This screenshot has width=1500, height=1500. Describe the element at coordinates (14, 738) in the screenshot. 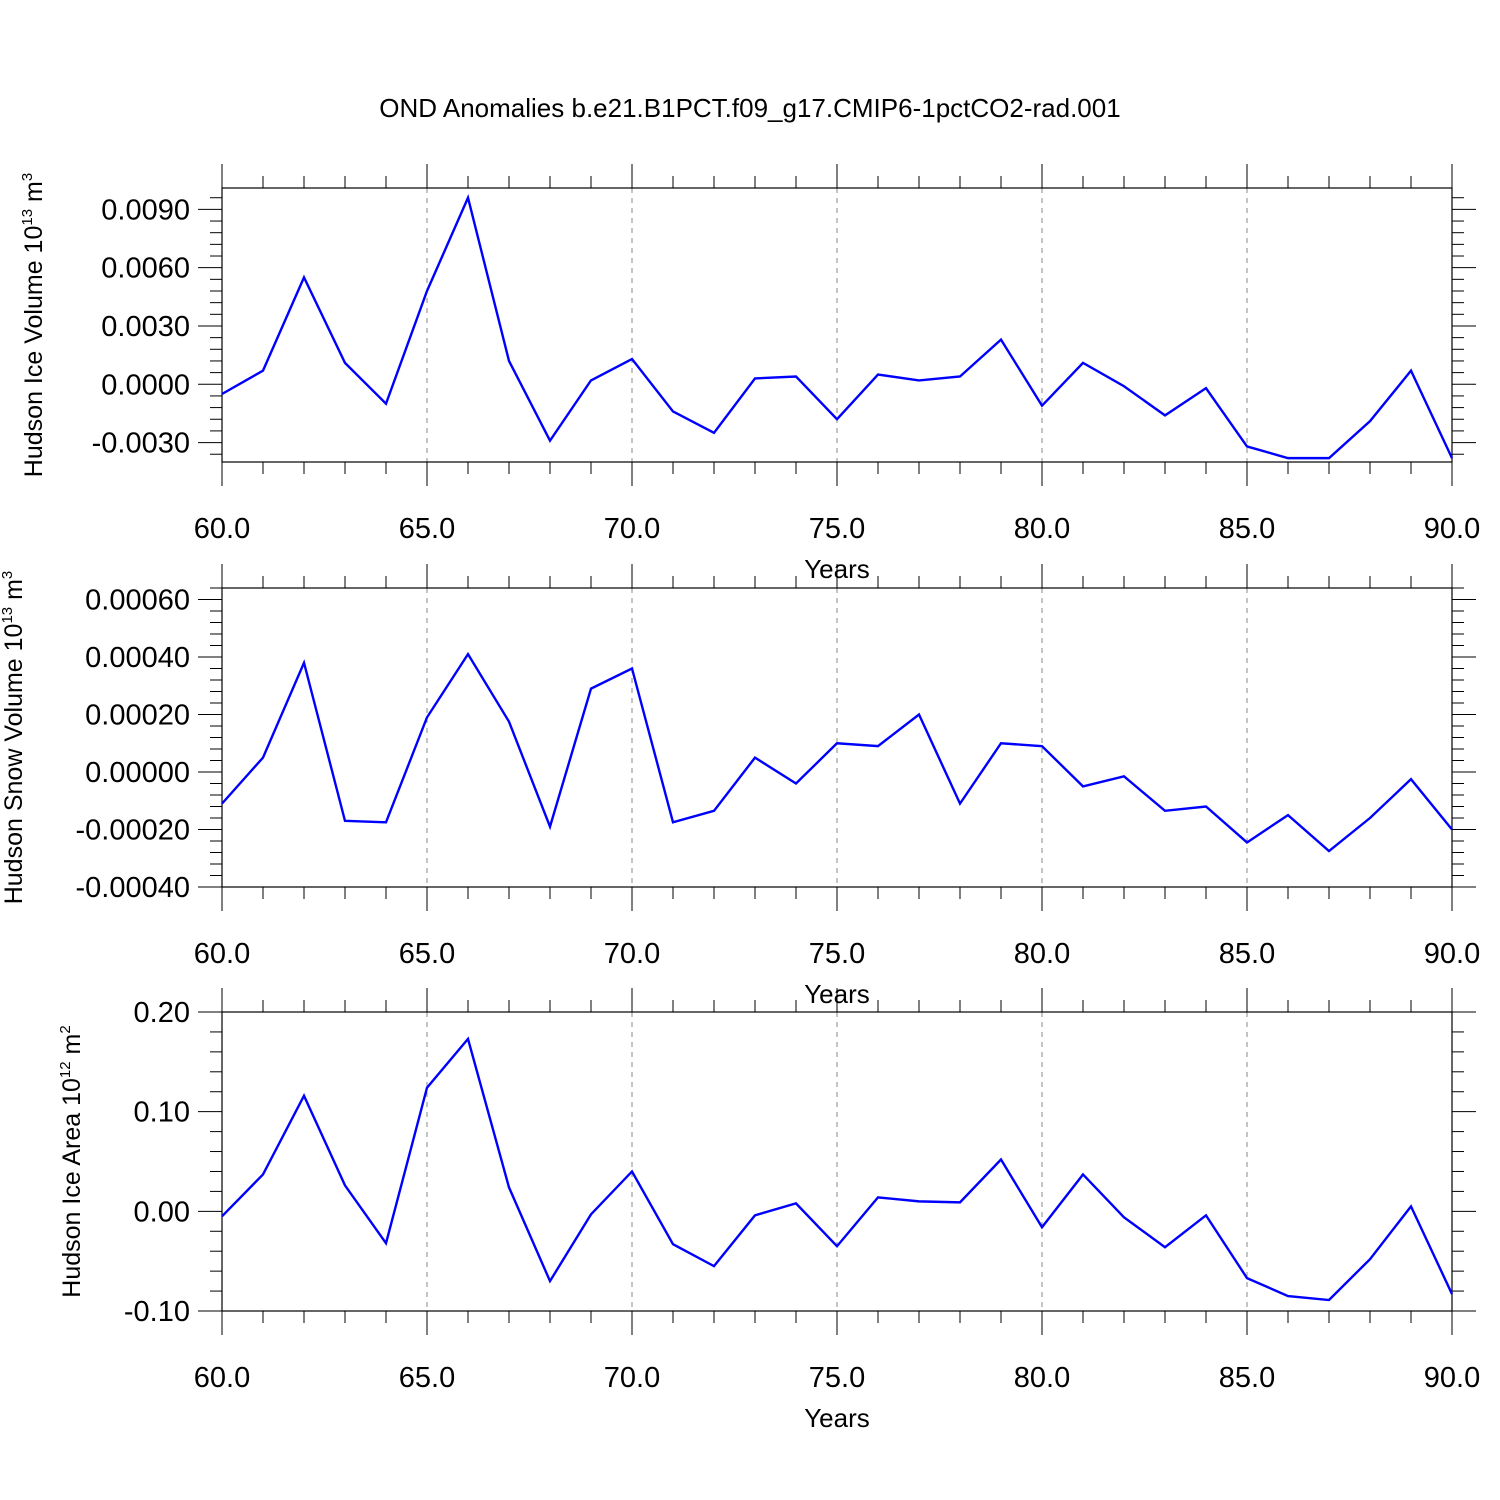

I see `y-axis-label: Hudson Snow Volume 1013 m3` at that location.